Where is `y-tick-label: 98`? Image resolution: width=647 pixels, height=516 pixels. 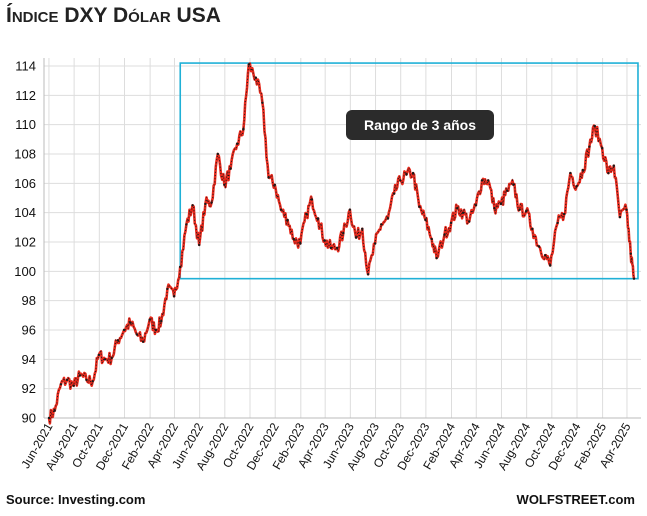 y-tick-label: 98 is located at coordinates (29, 300).